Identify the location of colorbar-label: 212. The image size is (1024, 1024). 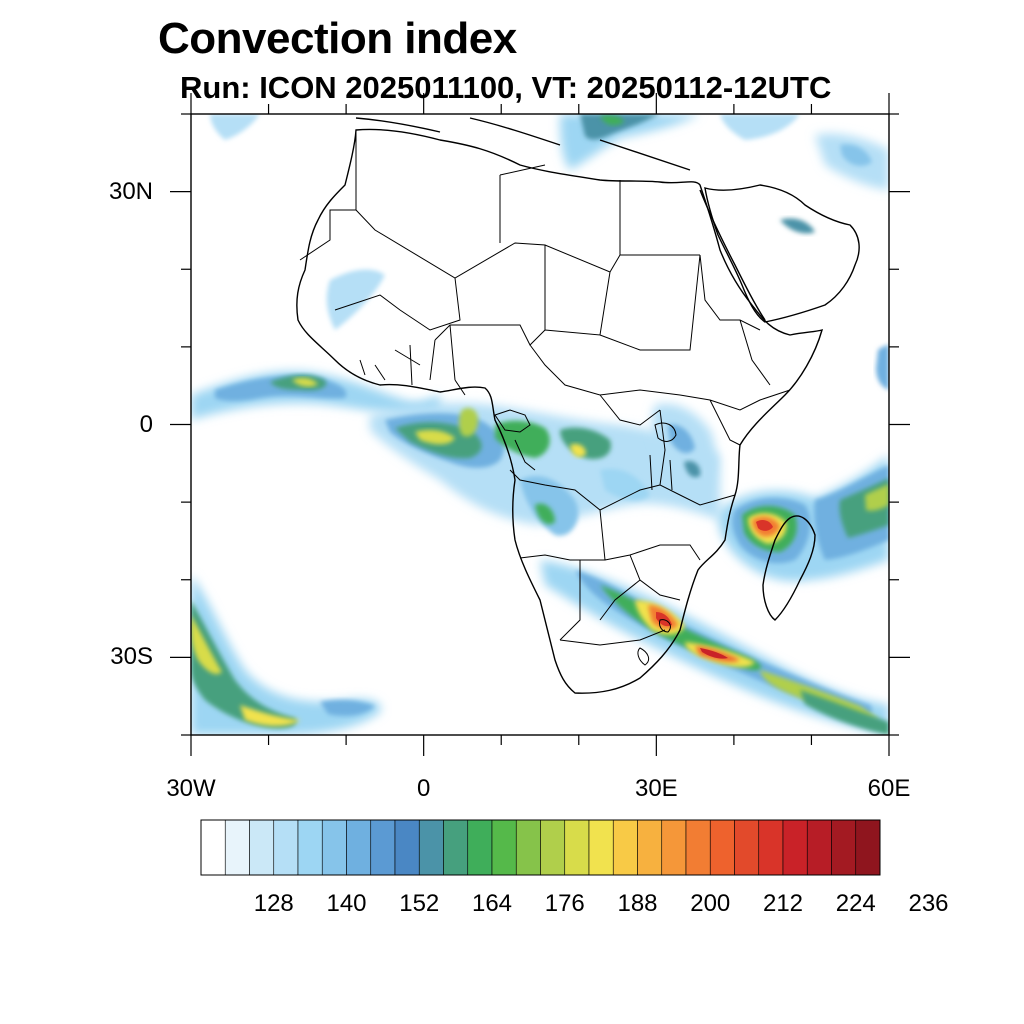
(783, 903).